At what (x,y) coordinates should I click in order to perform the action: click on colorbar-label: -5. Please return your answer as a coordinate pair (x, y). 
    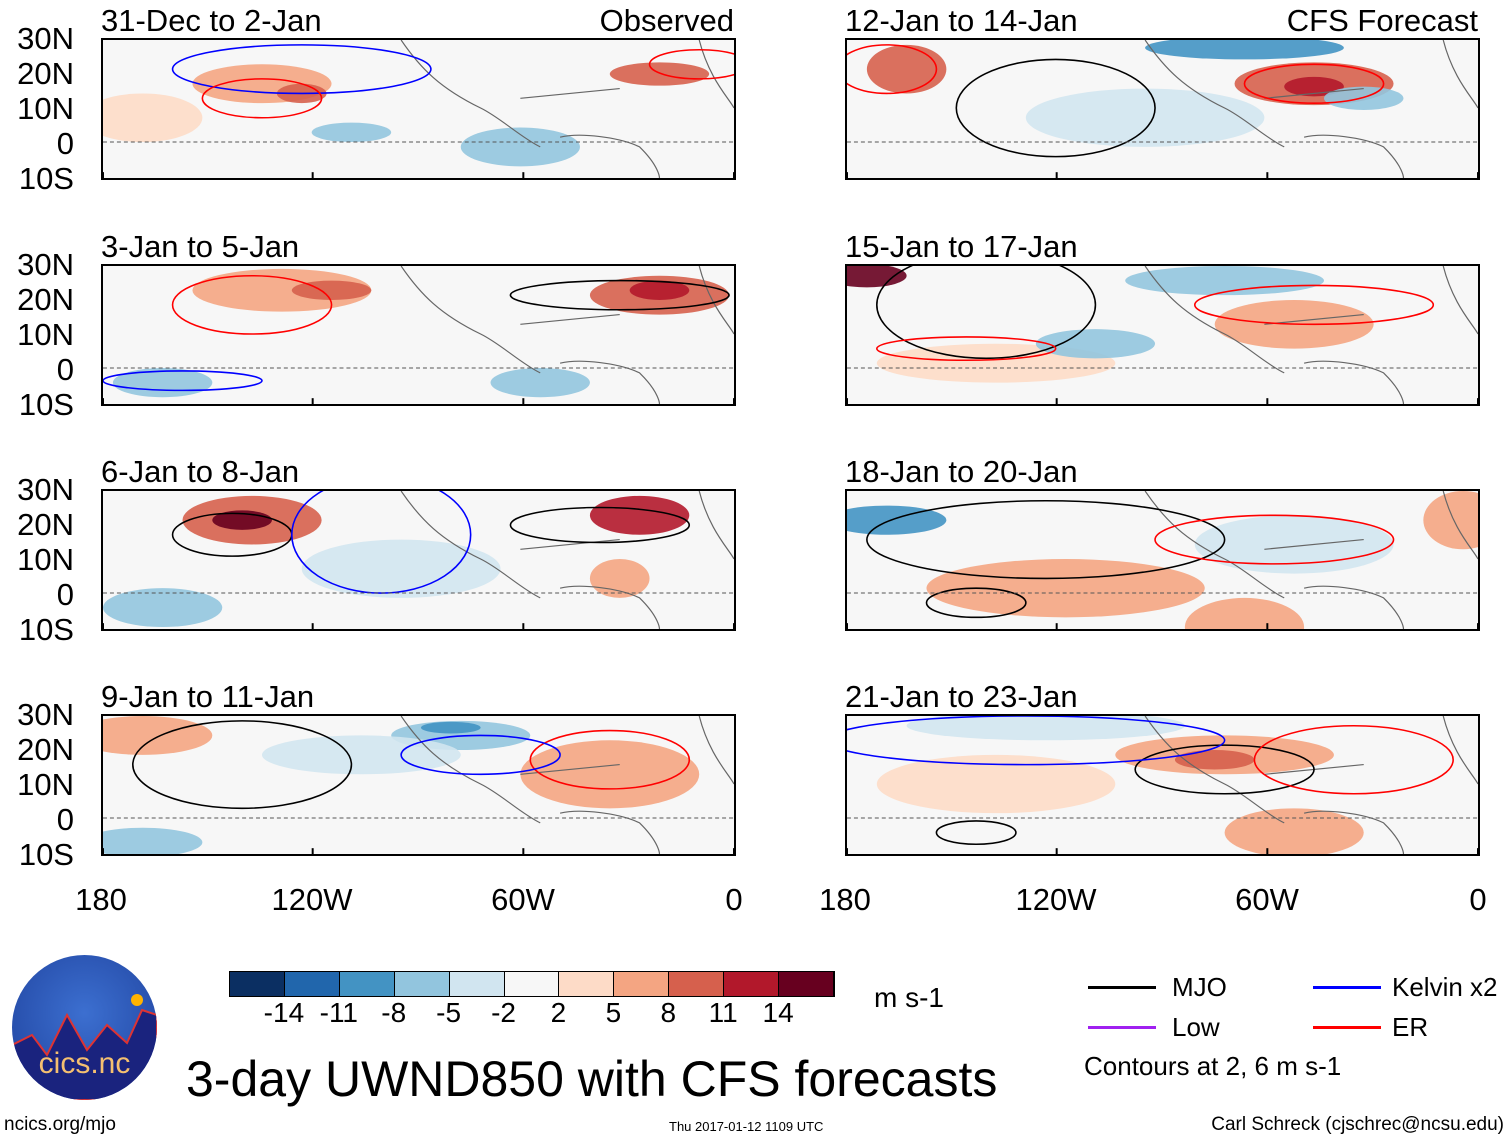
    Looking at the image, I should click on (449, 1012).